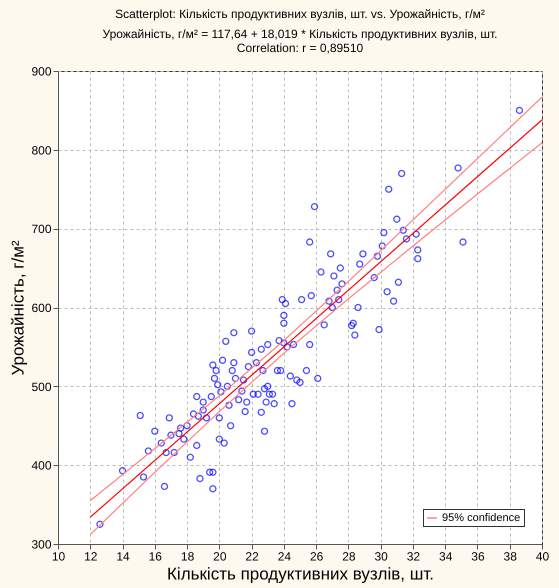  Describe the element at coordinates (285, 557) in the screenshot. I see `x-tick-label: 24` at that location.